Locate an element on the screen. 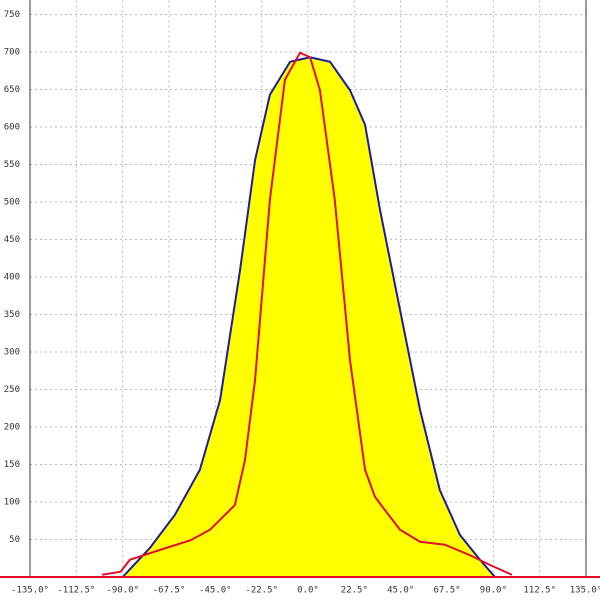  y-tick-label: 700 is located at coordinates (12, 53).